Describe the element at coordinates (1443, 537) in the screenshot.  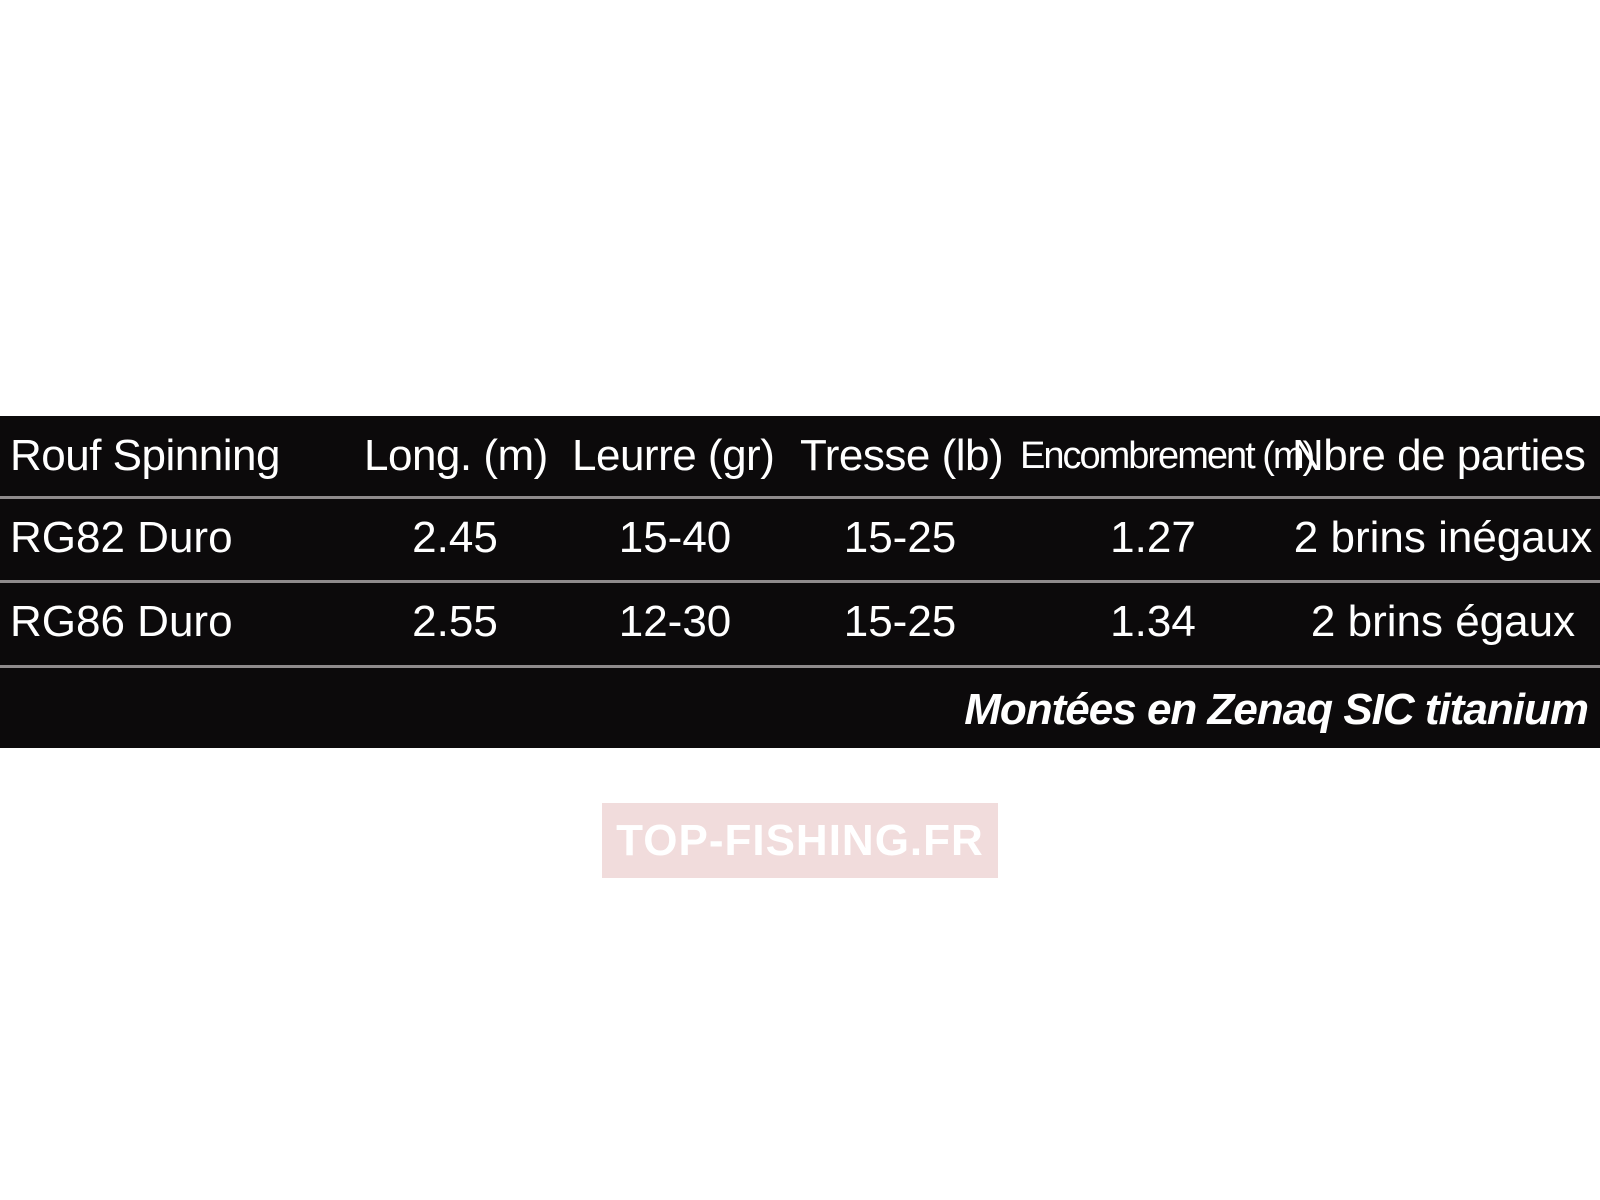
I see `cell-parties: 2 brins inégaux` at that location.